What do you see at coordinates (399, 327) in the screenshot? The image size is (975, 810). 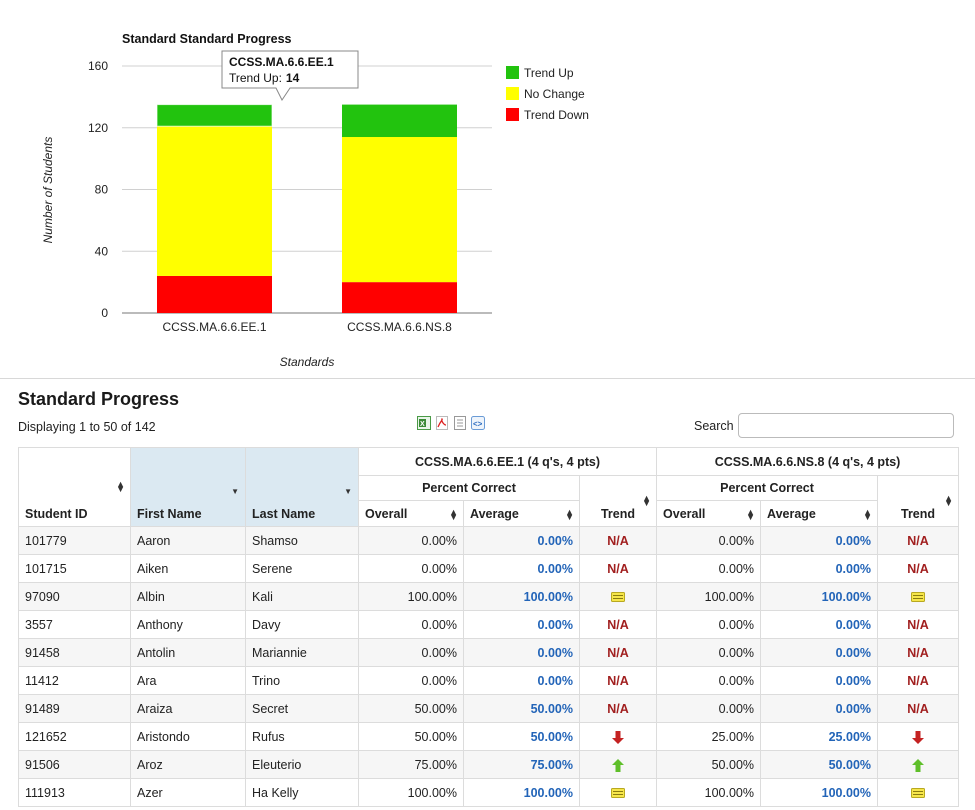 I see `x-tick-label: CCSS.MA.6.6.NS.8` at bounding box center [399, 327].